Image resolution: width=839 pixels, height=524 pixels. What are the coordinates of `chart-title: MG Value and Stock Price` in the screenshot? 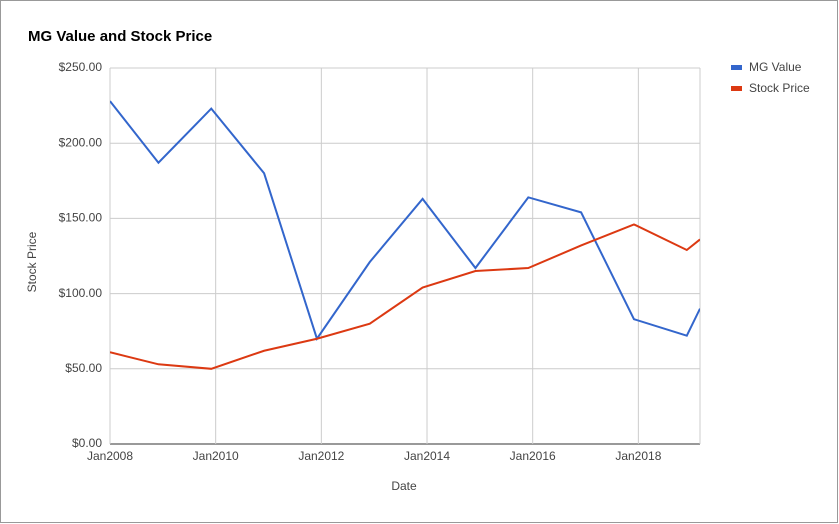 It's located at (120, 36).